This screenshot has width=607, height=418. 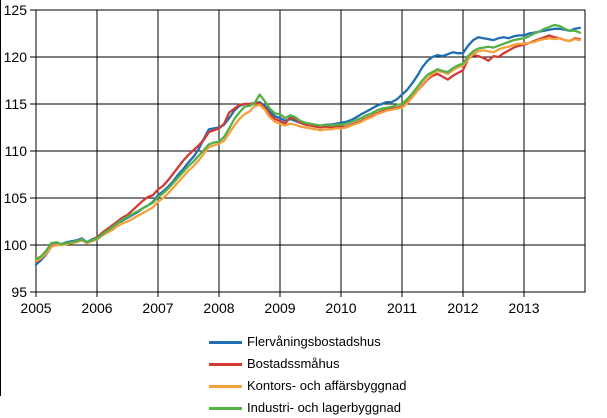 What do you see at coordinates (16, 151) in the screenshot?
I see `y-tick-label: 110` at bounding box center [16, 151].